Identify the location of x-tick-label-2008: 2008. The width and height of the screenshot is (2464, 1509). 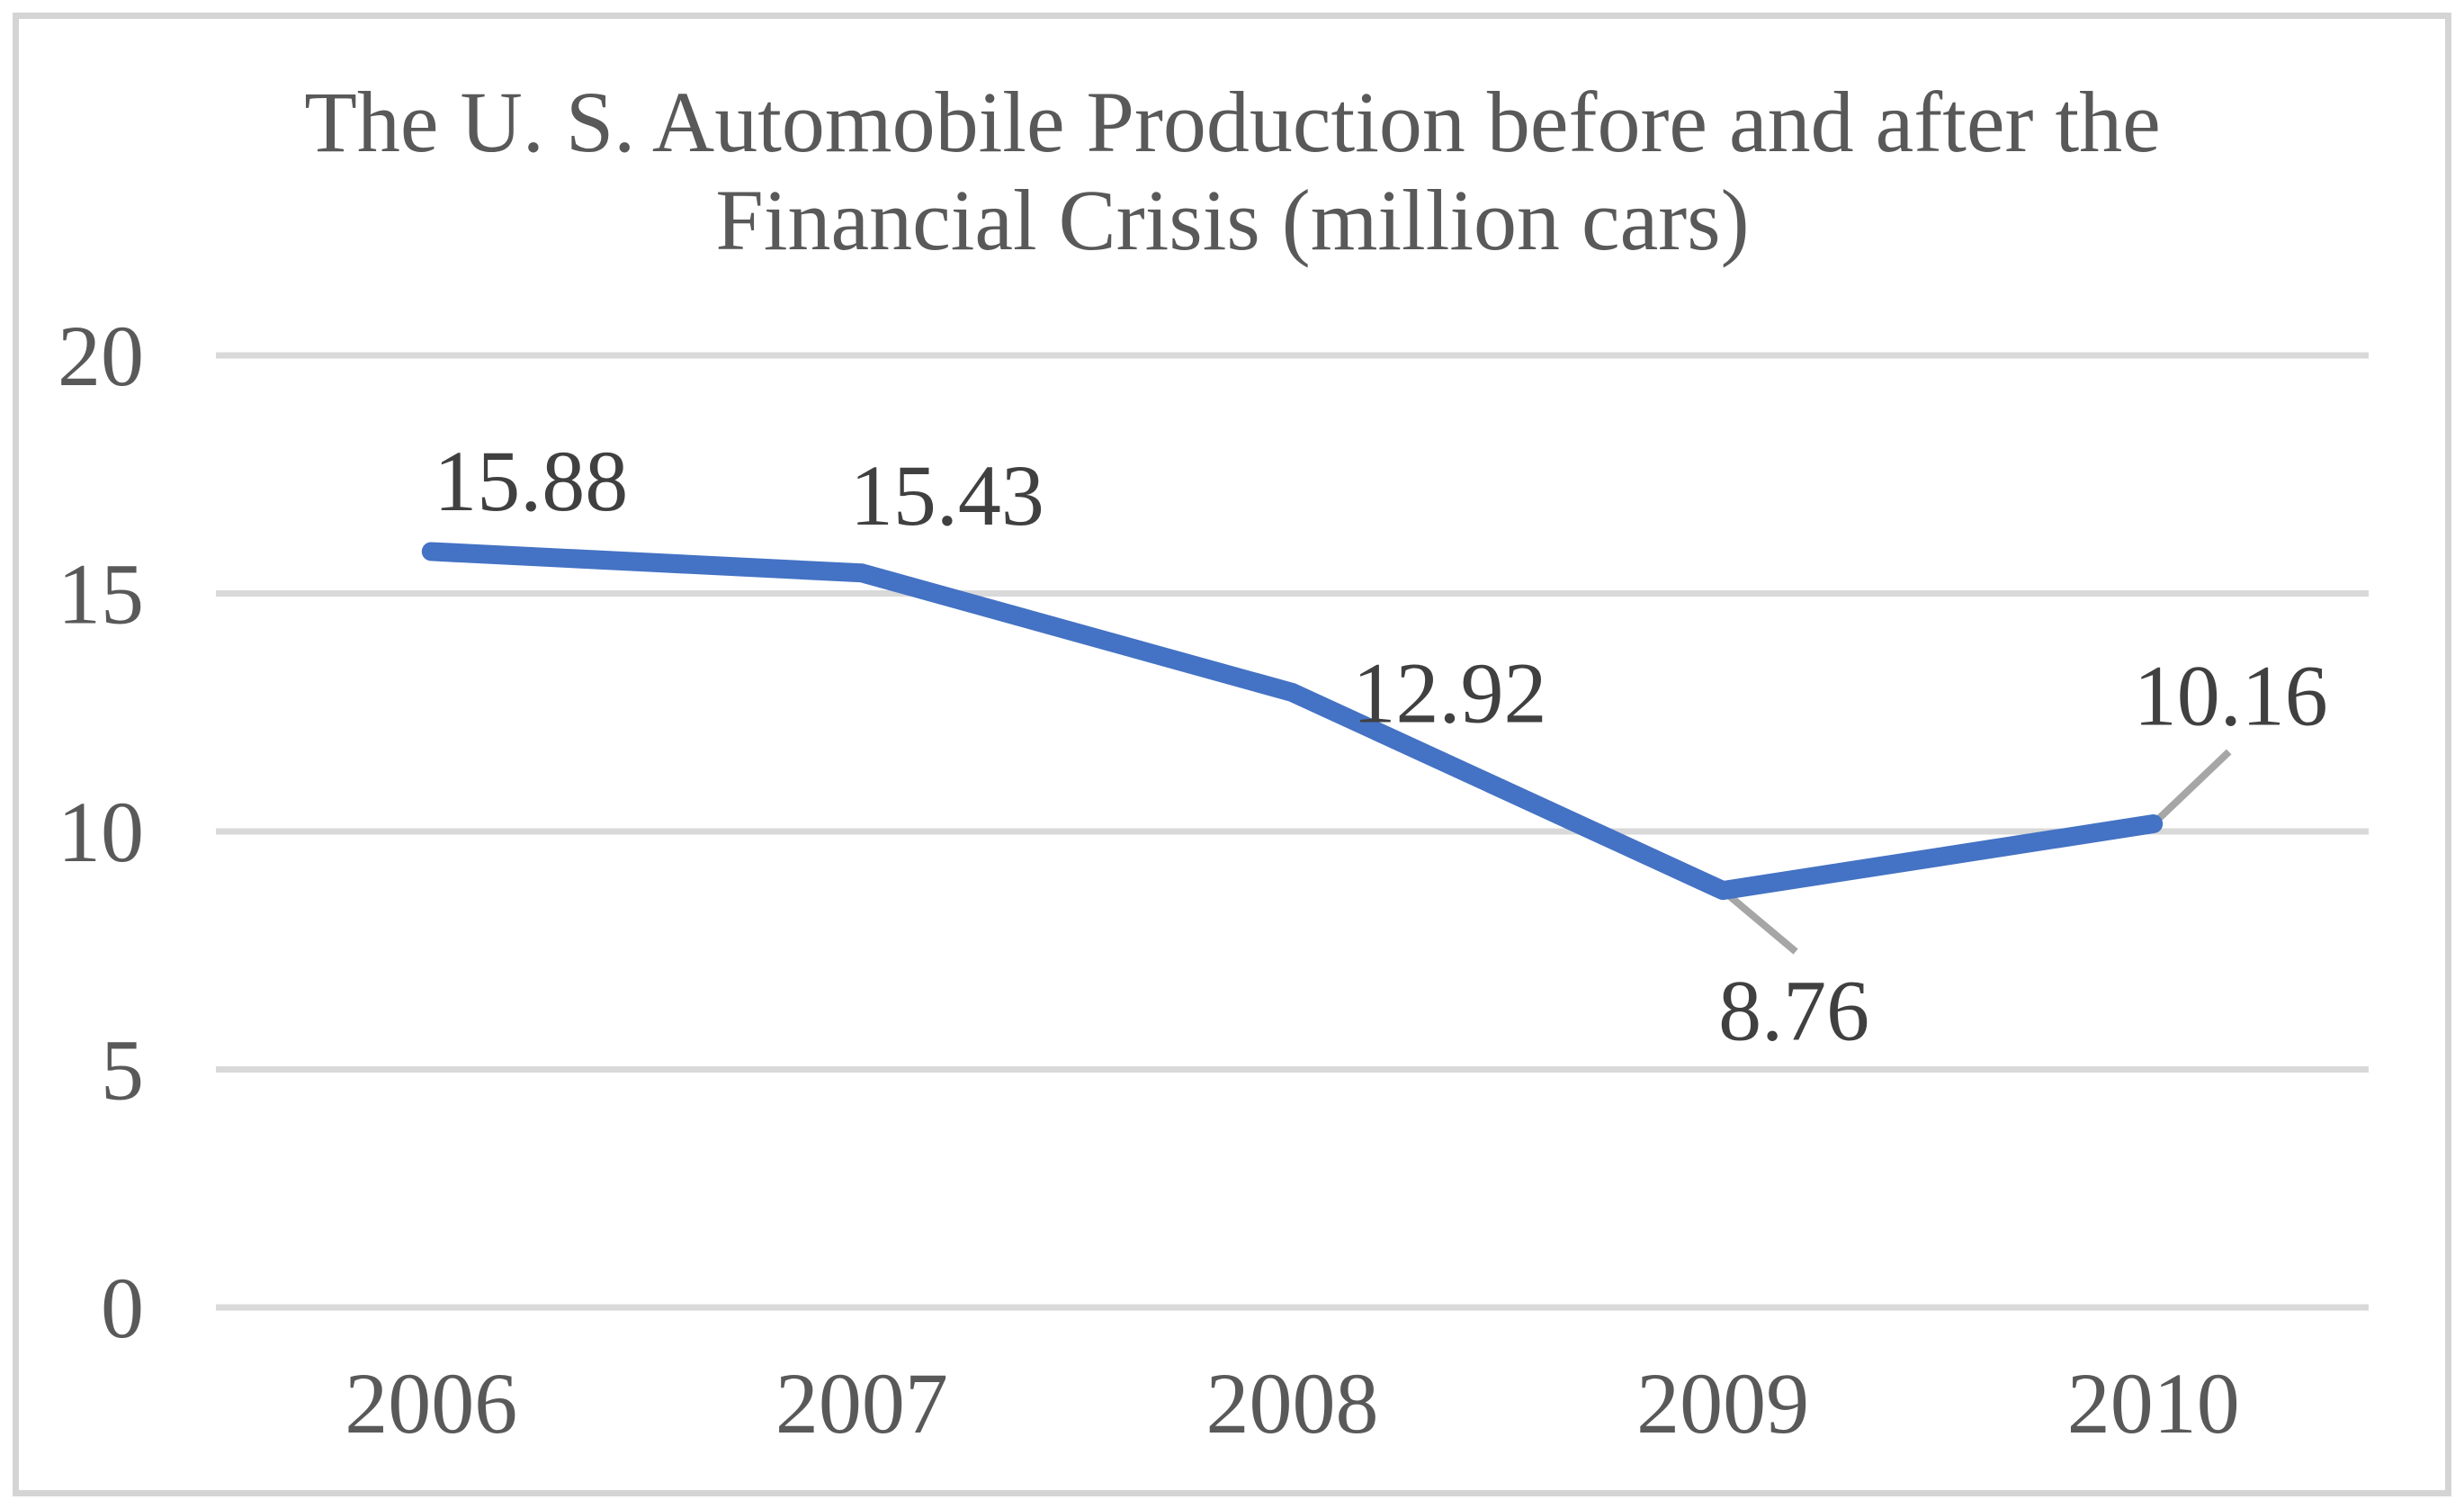
(1292, 1403).